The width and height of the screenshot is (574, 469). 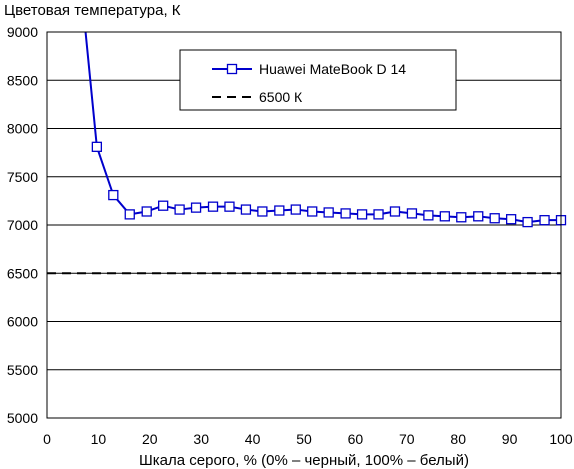 What do you see at coordinates (407, 439) in the screenshot?
I see `x-tick-label: 70` at bounding box center [407, 439].